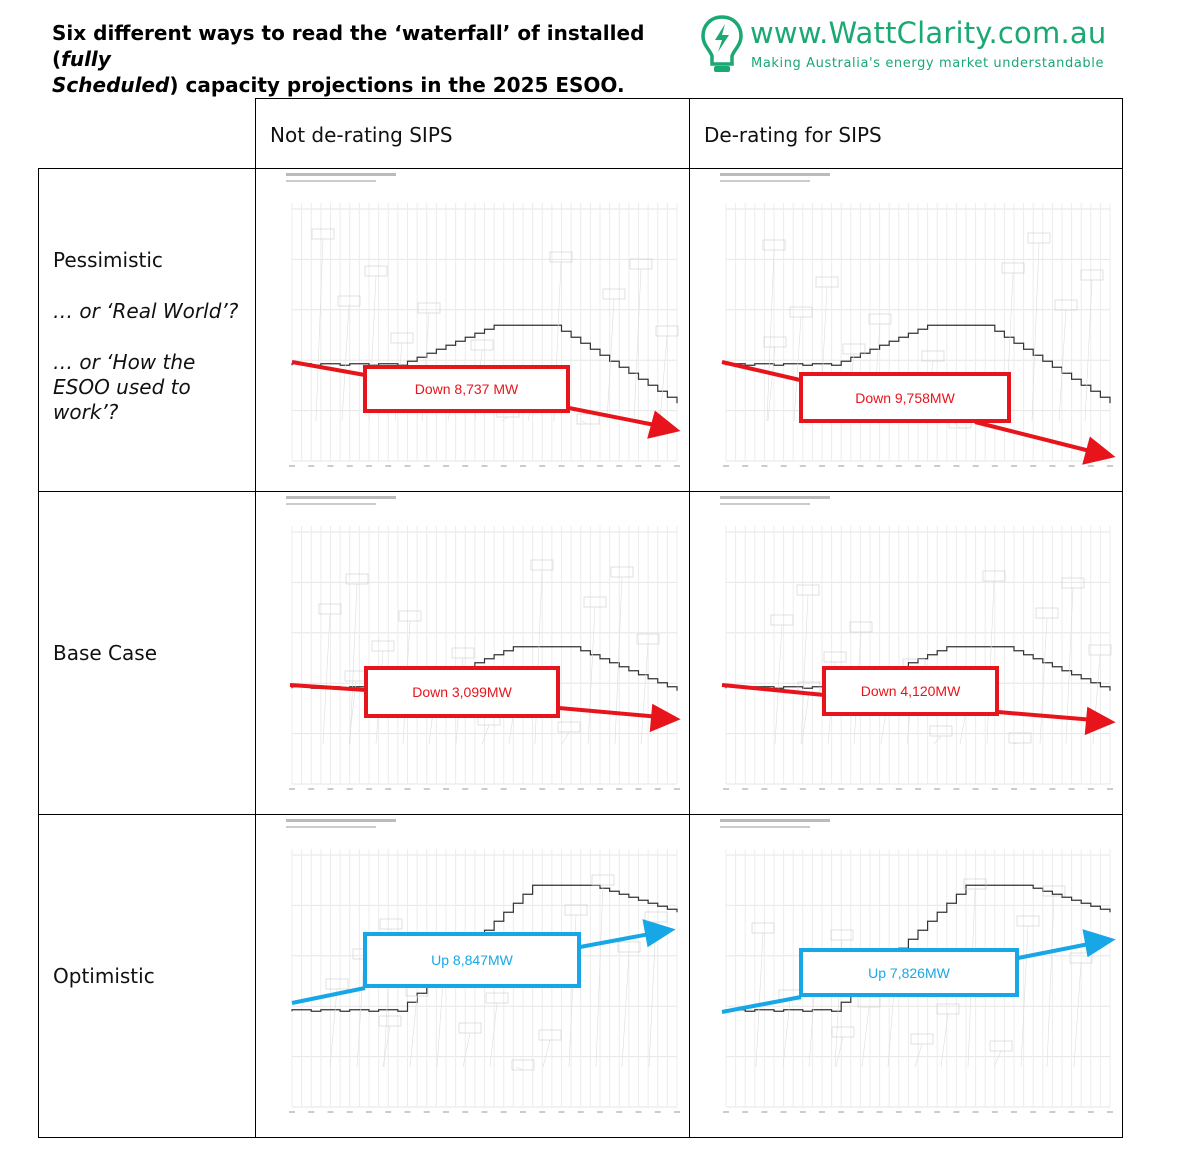 The width and height of the screenshot is (1180, 1175). Describe the element at coordinates (86, 59) in the screenshot. I see `title-italic: fully` at that location.